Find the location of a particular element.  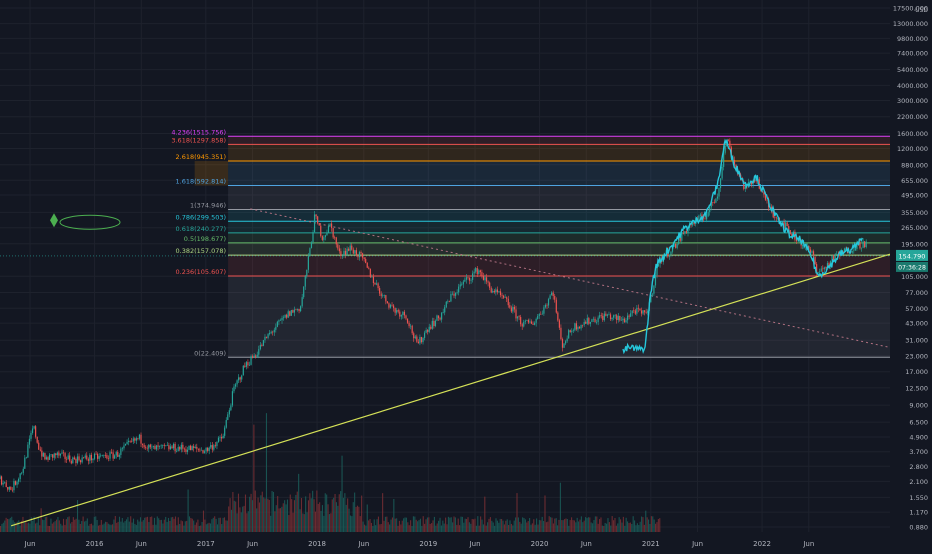

y-tick-label: 2.100 is located at coordinates (918, 482).